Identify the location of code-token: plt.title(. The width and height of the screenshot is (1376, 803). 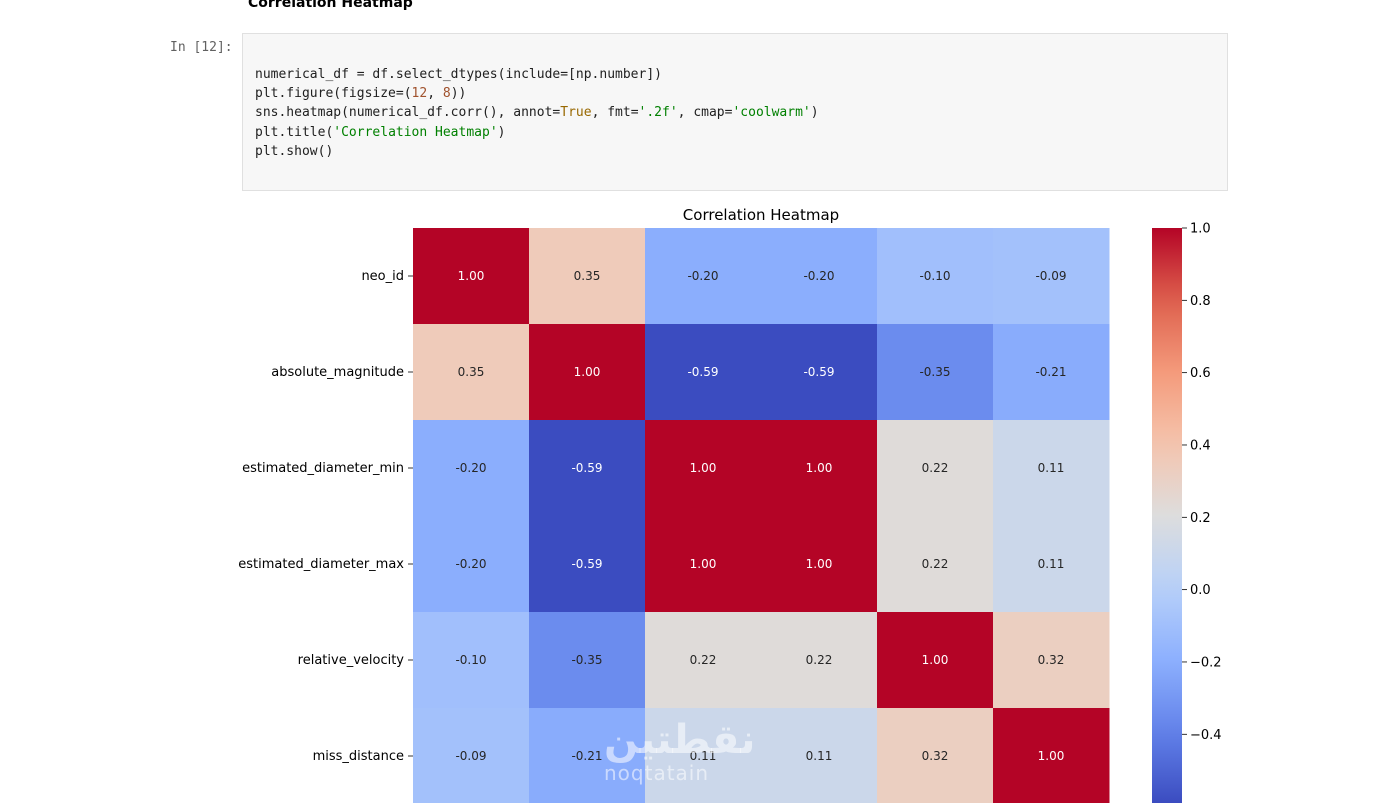
(294, 132).